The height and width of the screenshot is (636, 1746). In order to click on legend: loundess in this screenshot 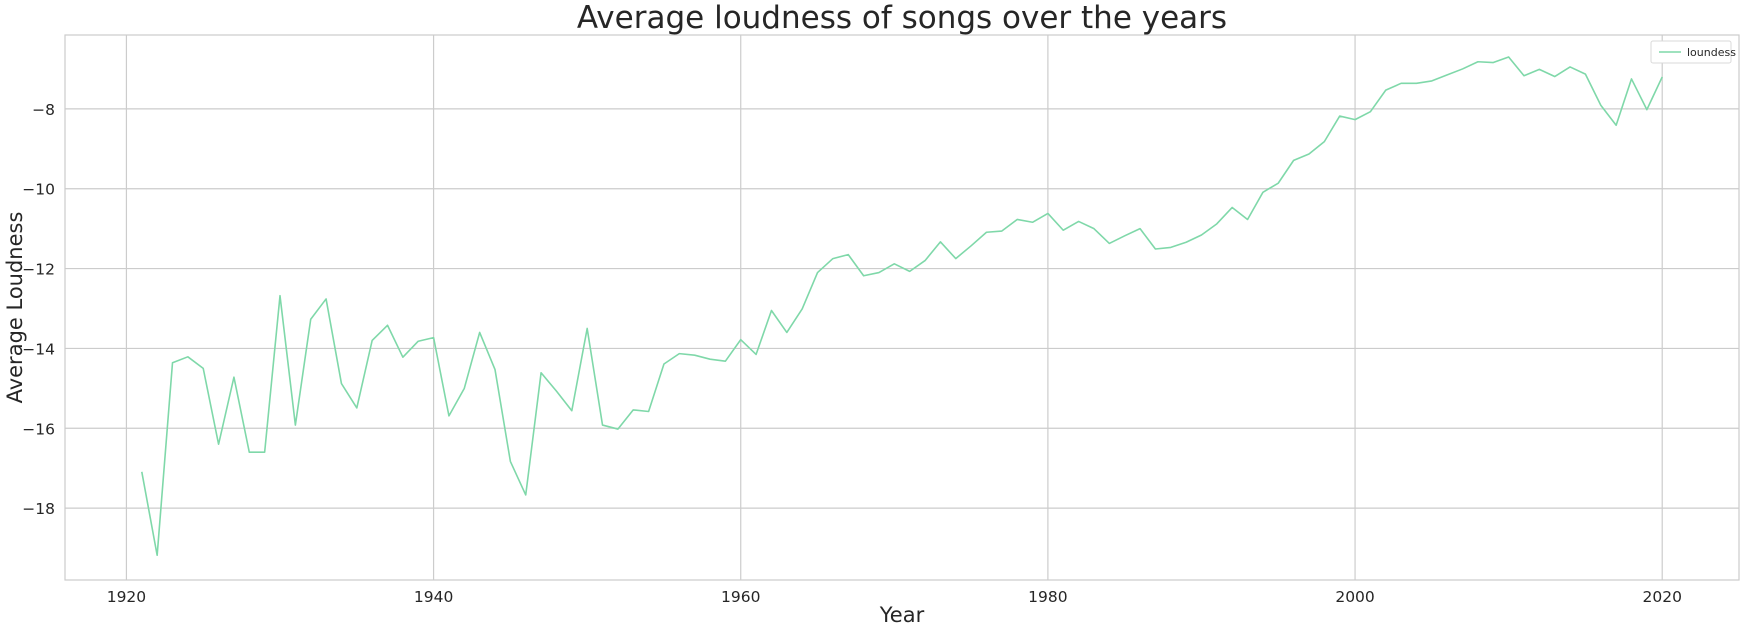, I will do `click(1693, 52)`.